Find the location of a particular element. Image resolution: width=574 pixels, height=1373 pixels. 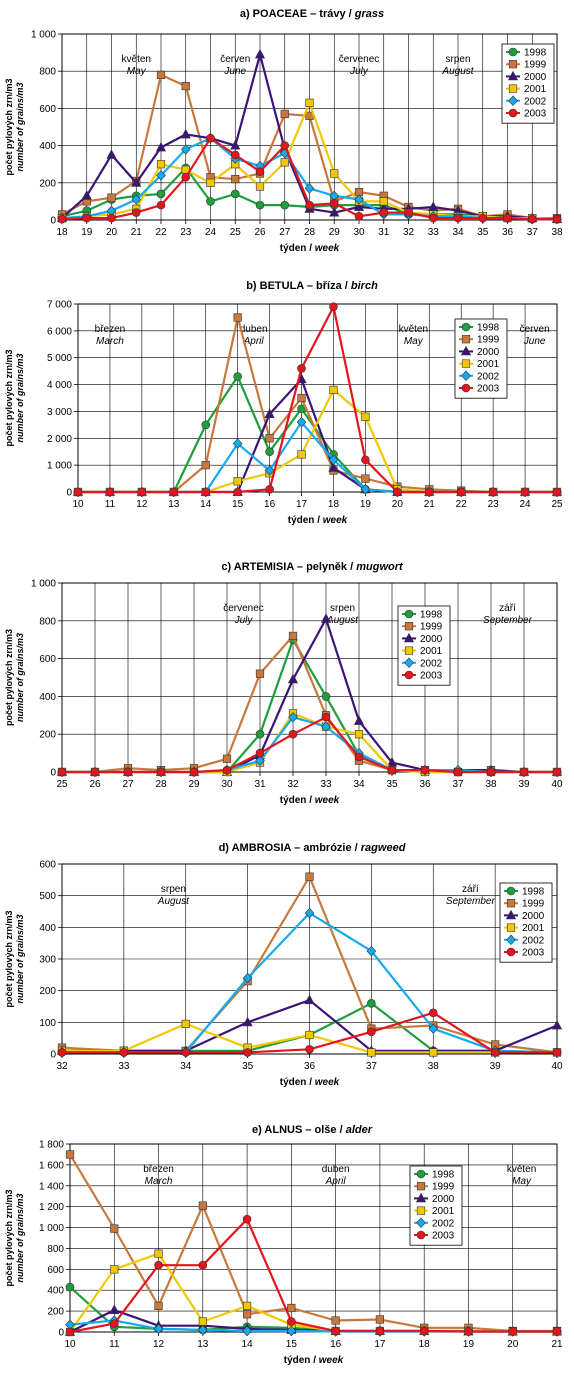

x-tick-label: 39 is located at coordinates (524, 784).